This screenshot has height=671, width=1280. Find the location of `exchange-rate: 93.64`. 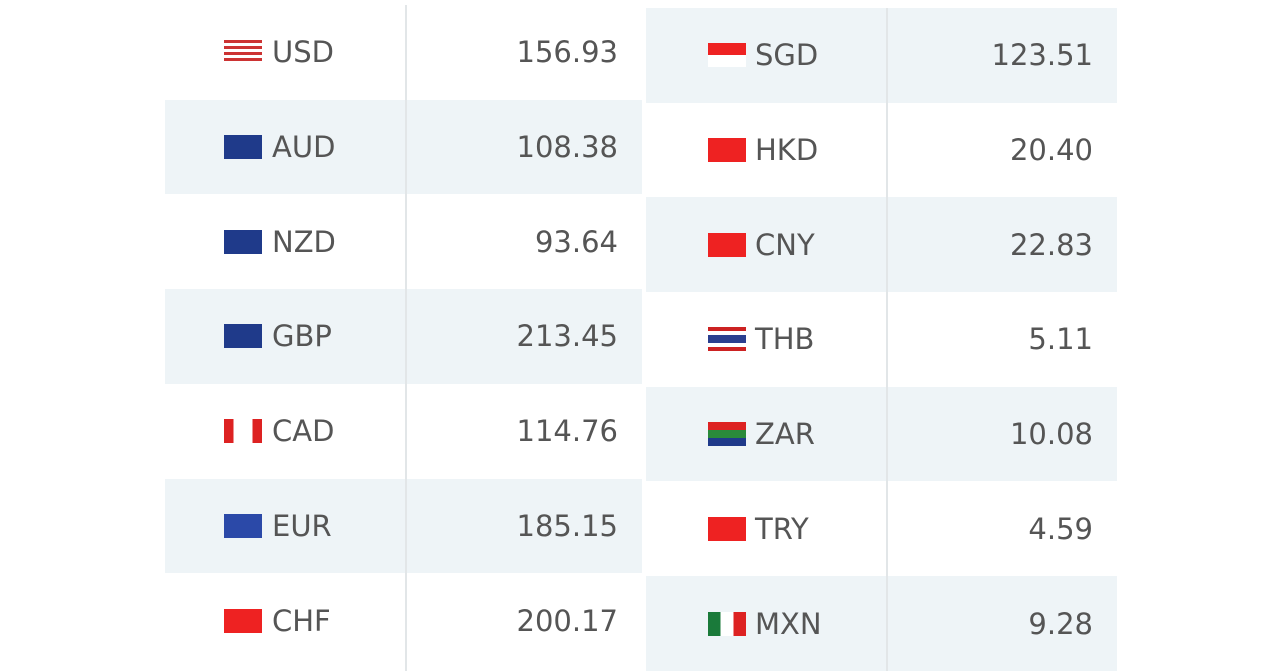

exchange-rate: 93.64 is located at coordinates (576, 241).